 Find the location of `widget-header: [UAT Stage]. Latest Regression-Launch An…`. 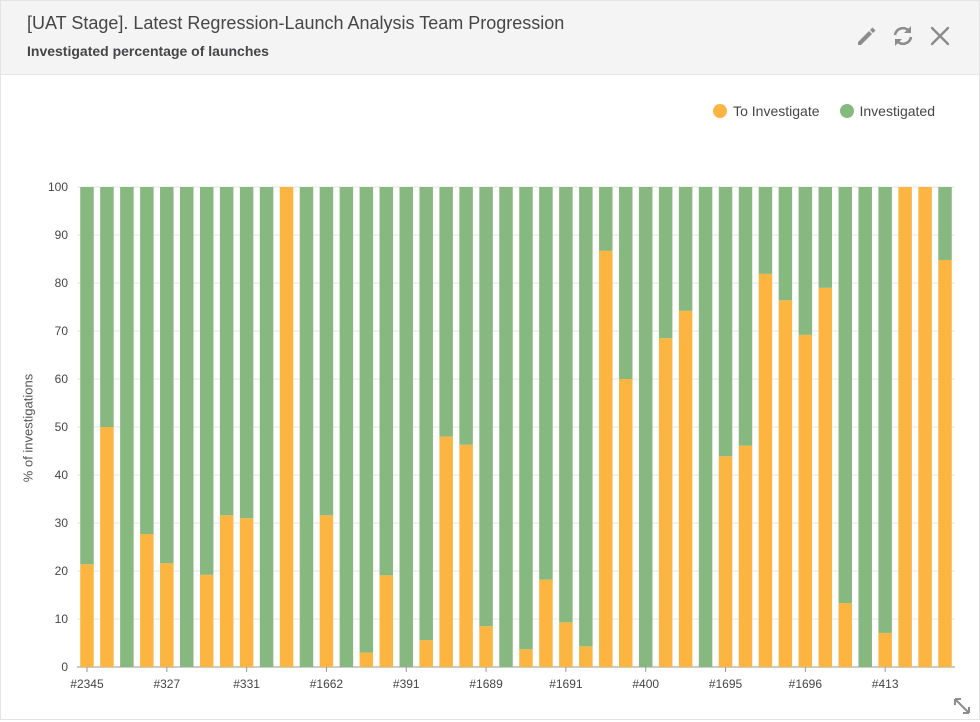

widget-header: [UAT Stage]. Latest Regression-Launch An… is located at coordinates (490, 38).